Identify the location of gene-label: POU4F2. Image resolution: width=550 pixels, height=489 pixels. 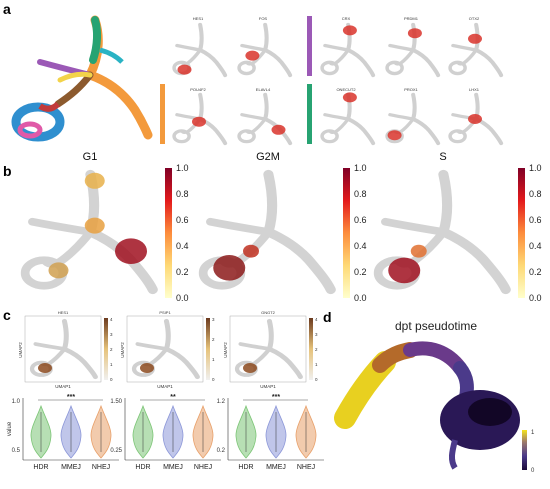
(198, 89).